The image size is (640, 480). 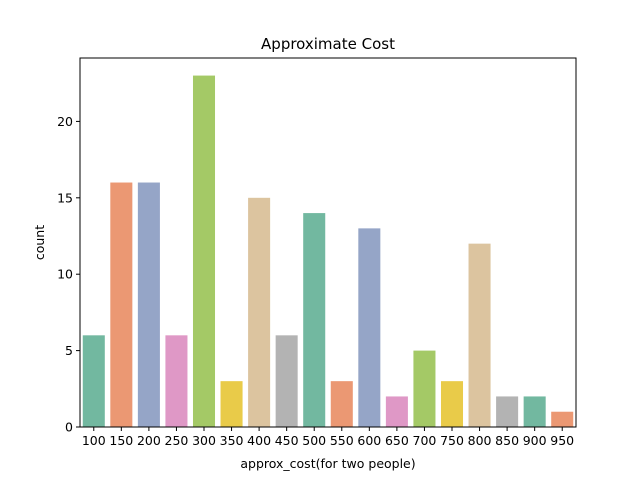 What do you see at coordinates (149, 440) in the screenshot?
I see `x-tick-label: 200` at bounding box center [149, 440].